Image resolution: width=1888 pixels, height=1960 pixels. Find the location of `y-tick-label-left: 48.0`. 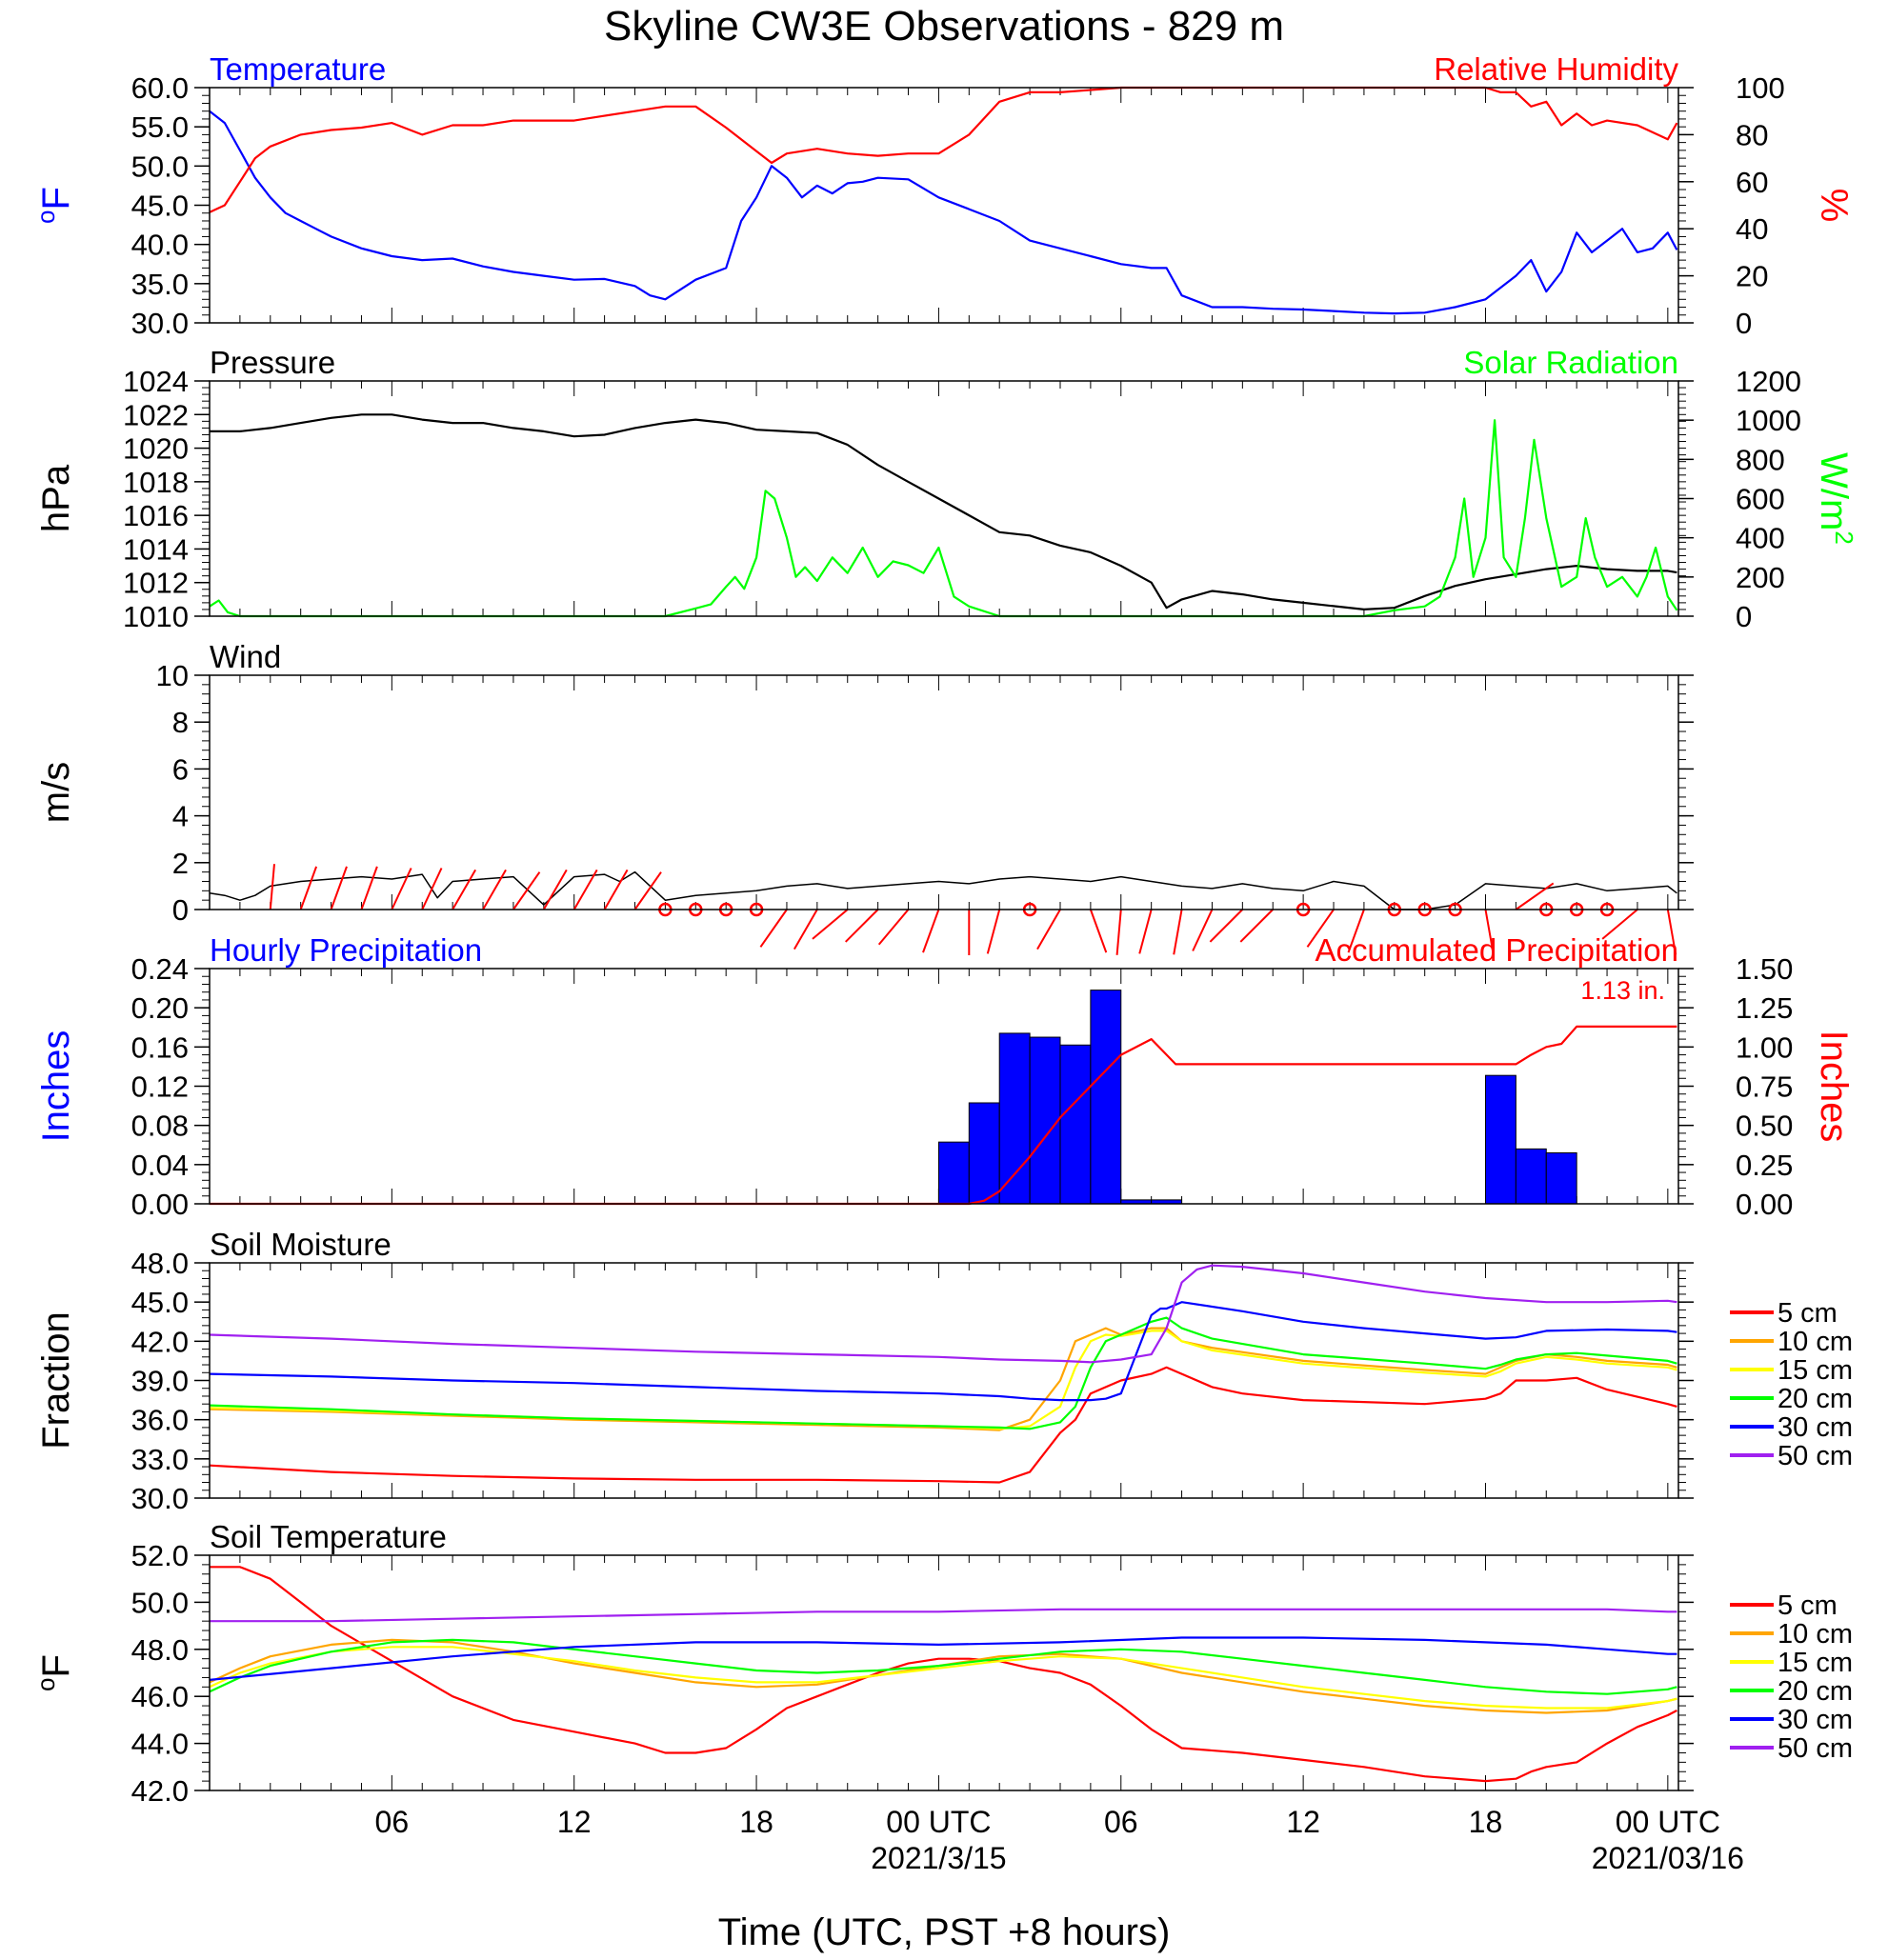

y-tick-label-left: 48.0 is located at coordinates (160, 1650).